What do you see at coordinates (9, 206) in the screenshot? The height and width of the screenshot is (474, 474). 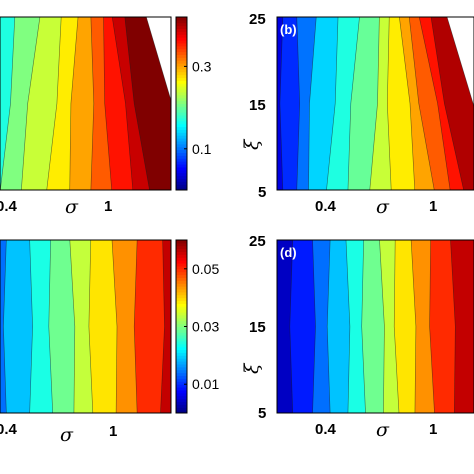 I see `panel-a-xtick-1: 0.4` at bounding box center [9, 206].